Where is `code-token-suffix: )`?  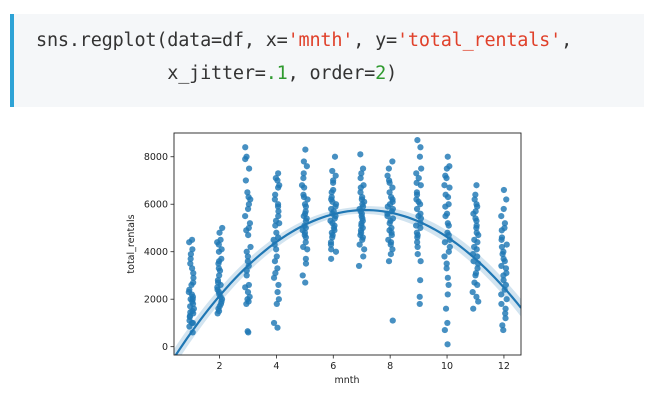 code-token-suffix: ) is located at coordinates (392, 73).